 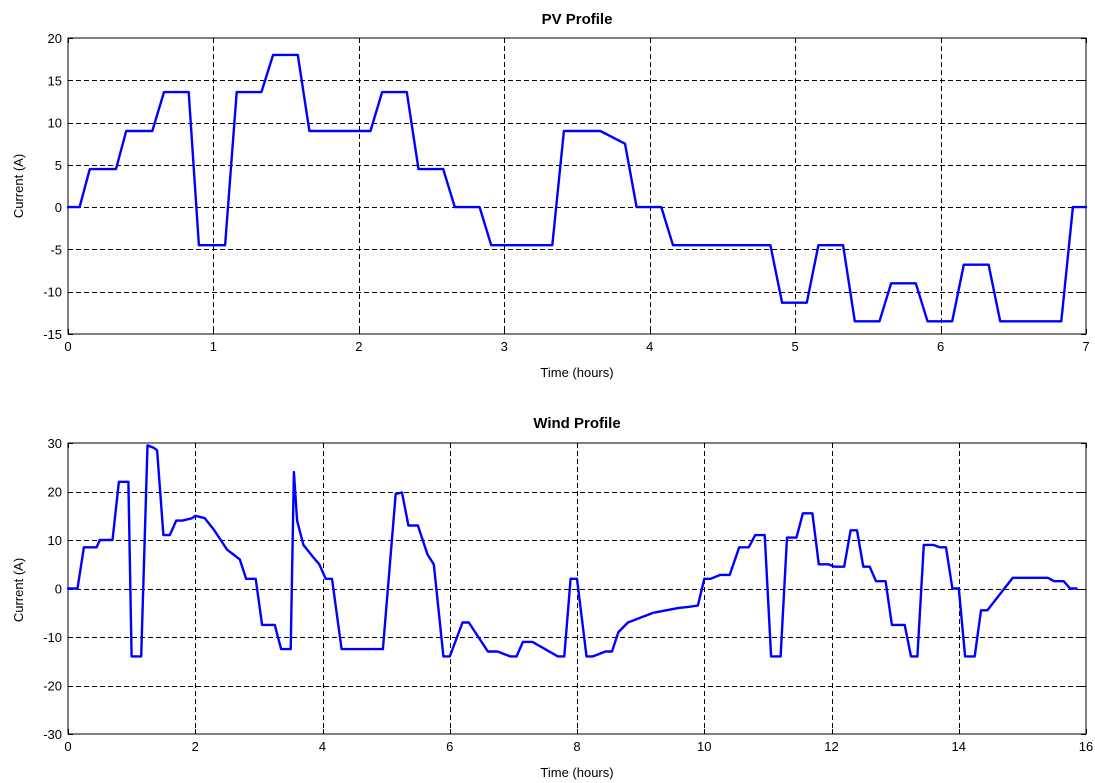 I want to click on wind-x-tick-label: 16, so click(x=1086, y=746).